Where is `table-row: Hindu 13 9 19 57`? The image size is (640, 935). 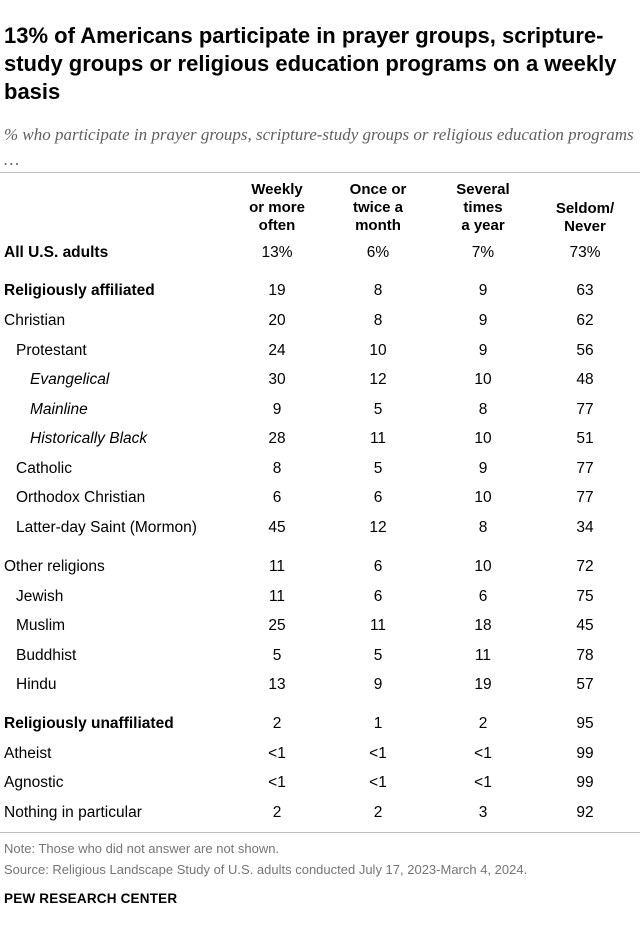
table-row: Hindu 13 9 19 57 is located at coordinates (320, 685).